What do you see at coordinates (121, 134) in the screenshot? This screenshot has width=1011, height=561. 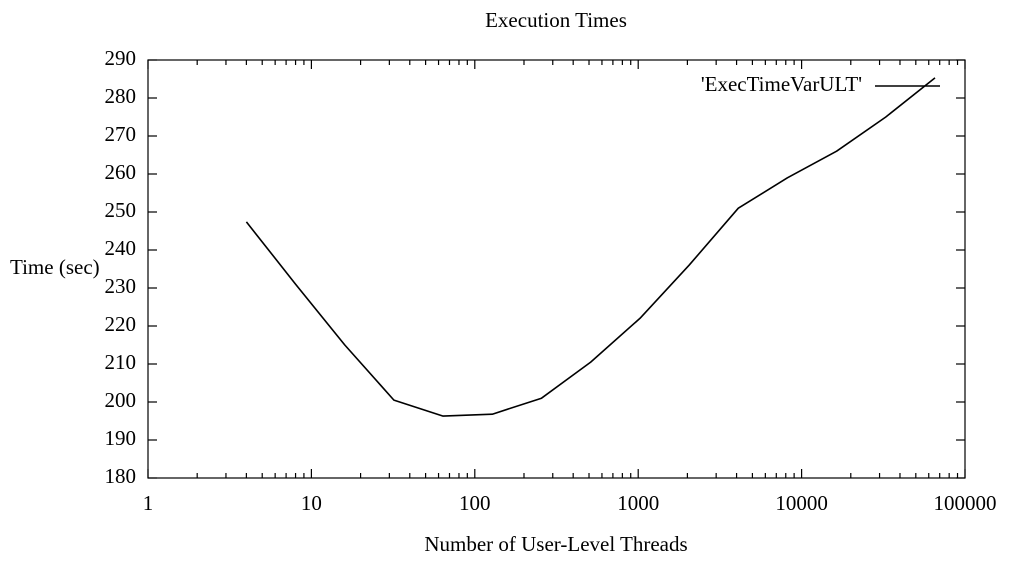 I see `y-tick-label: 270` at bounding box center [121, 134].